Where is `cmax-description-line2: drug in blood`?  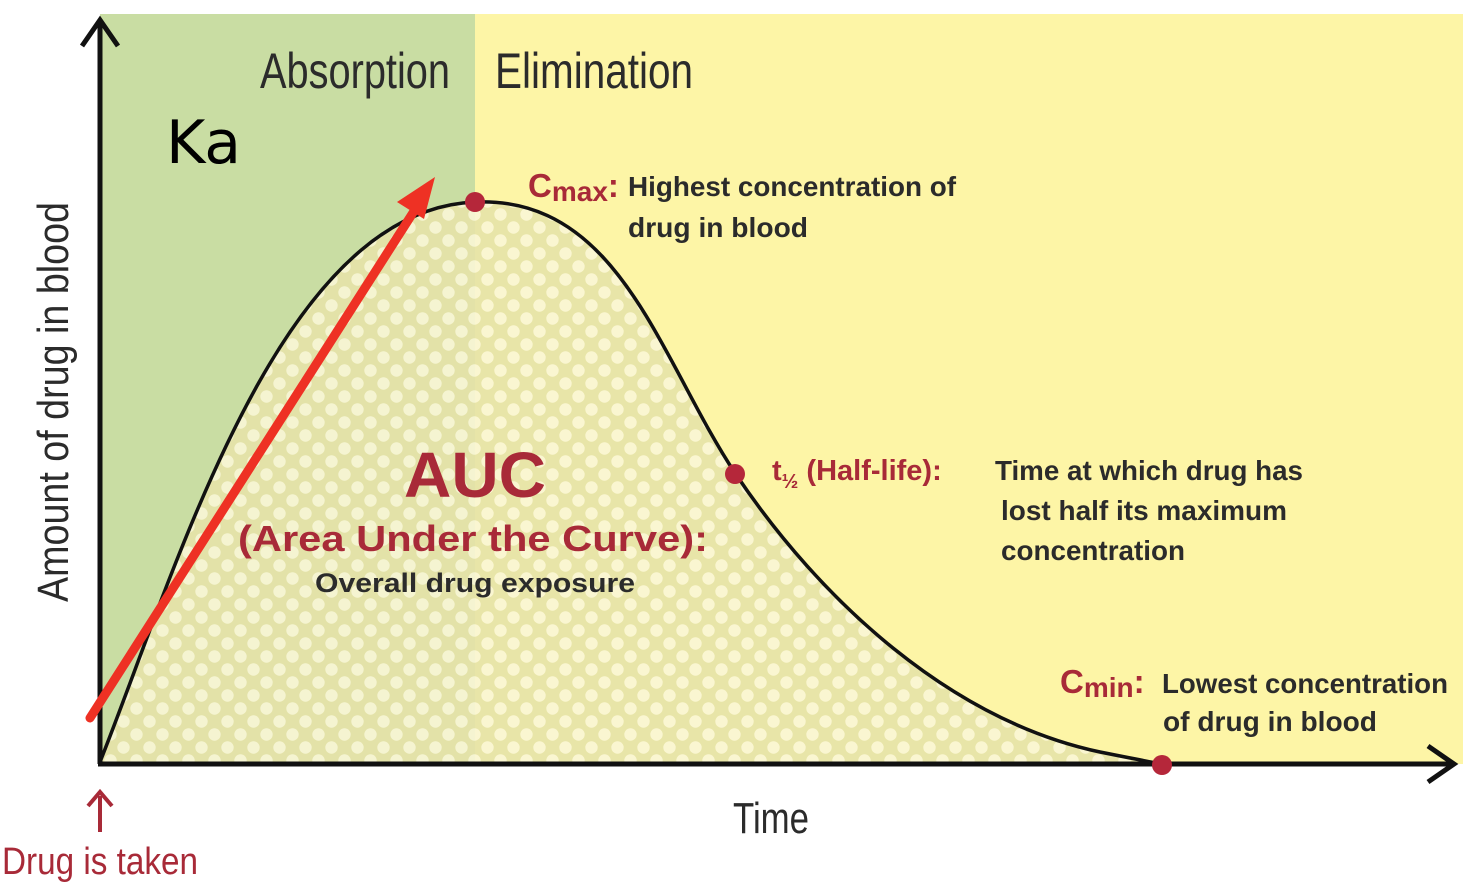
cmax-description-line2: drug in blood is located at coordinates (718, 227).